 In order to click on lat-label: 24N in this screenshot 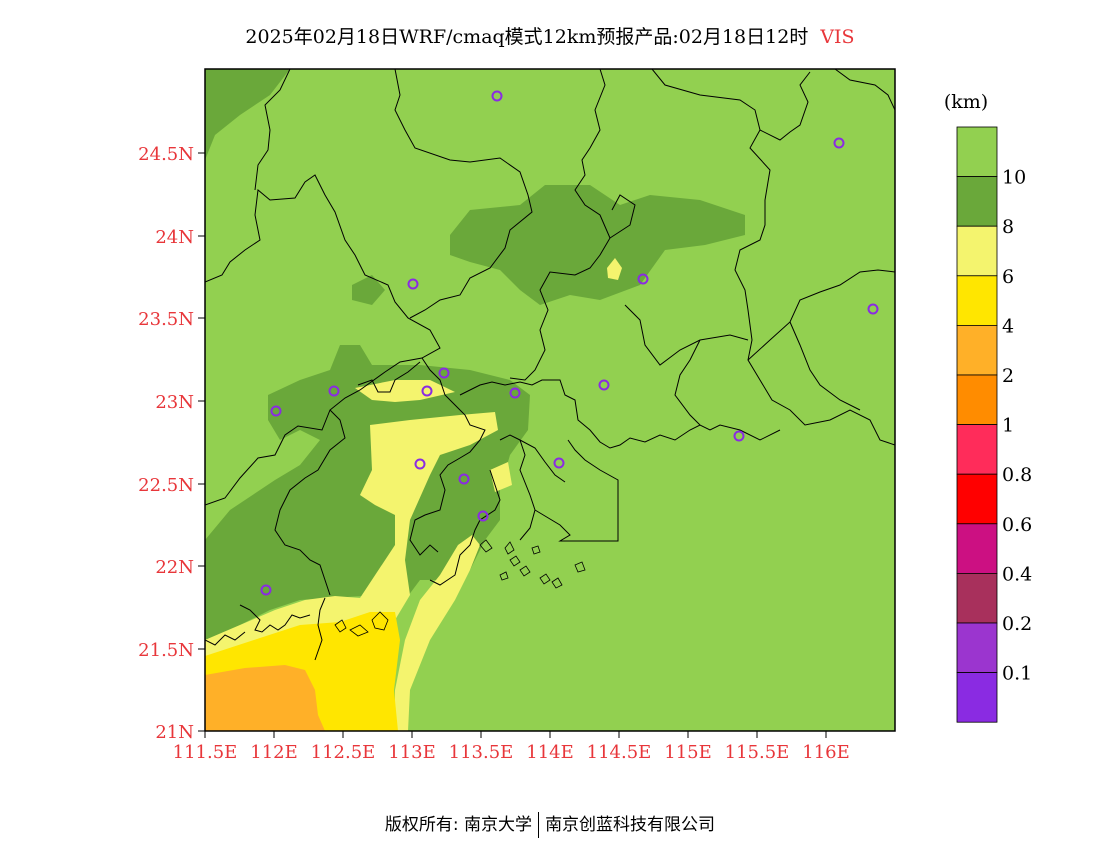, I will do `click(174, 237)`.